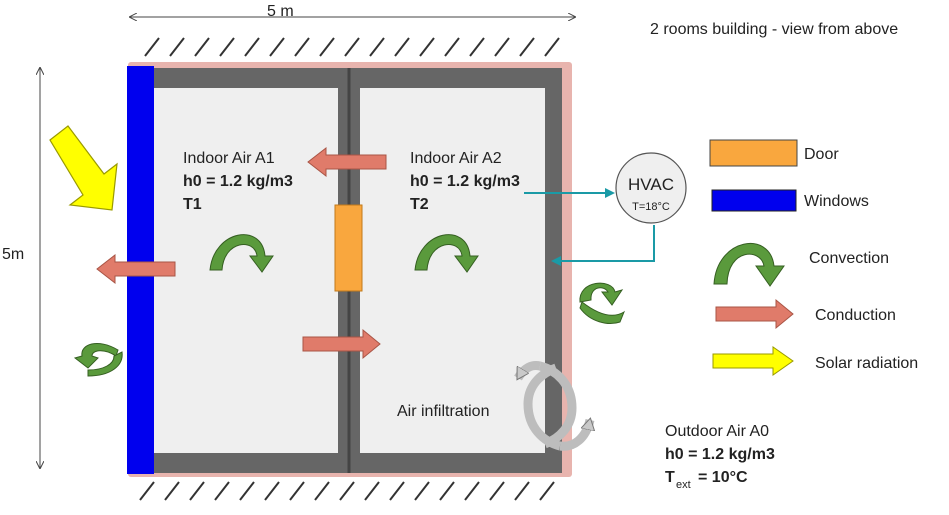 This screenshot has width=949, height=515. What do you see at coordinates (683, 485) in the screenshot?
I see `outdoor-temp-subscript: ext` at bounding box center [683, 485].